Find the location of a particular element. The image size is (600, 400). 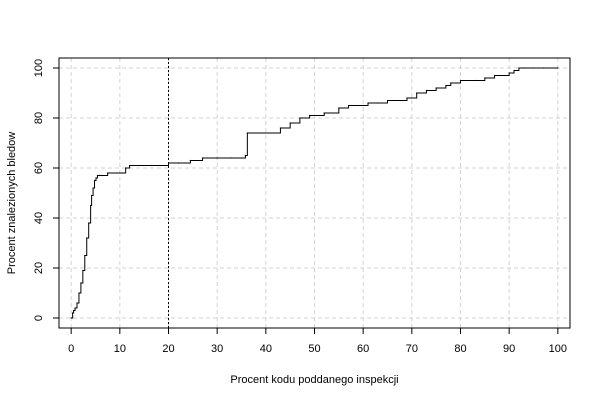

x-tick-label: 40 is located at coordinates (266, 349).